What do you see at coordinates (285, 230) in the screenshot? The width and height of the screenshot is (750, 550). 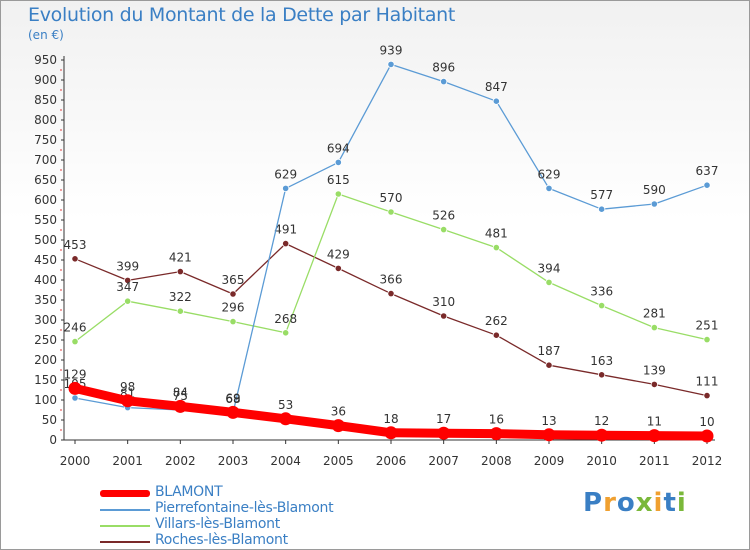 I see `data-label: 491` at bounding box center [285, 230].